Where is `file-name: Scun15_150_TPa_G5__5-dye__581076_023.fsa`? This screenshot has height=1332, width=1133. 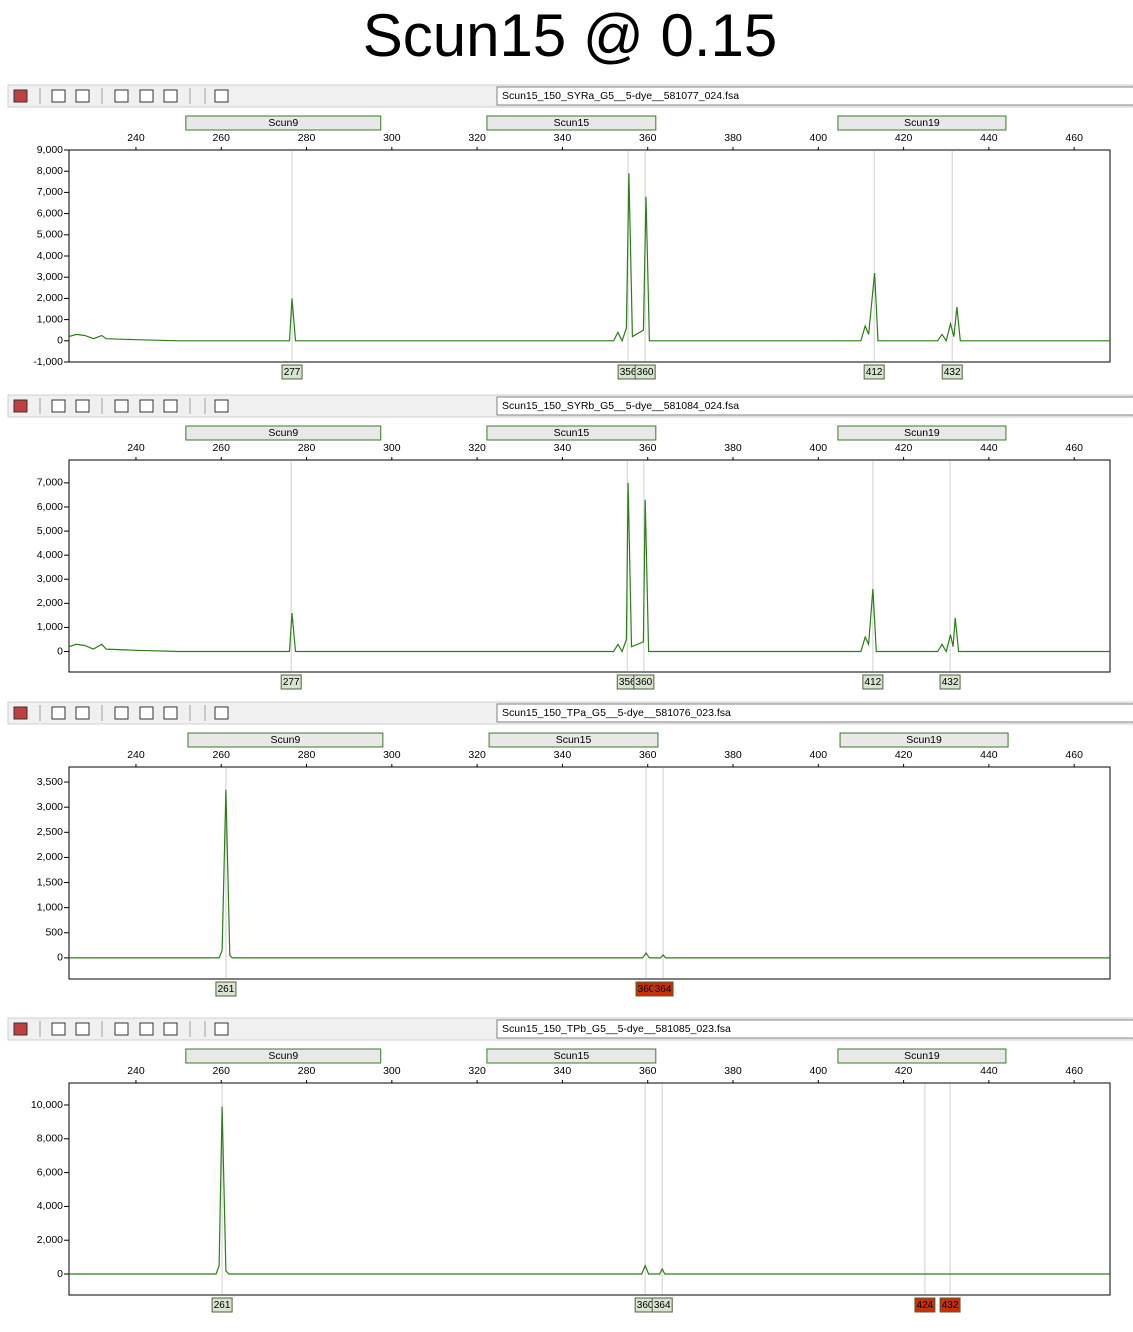
file-name: Scun15_150_TPa_G5__5-dye__581076_023.fsa is located at coordinates (616, 713).